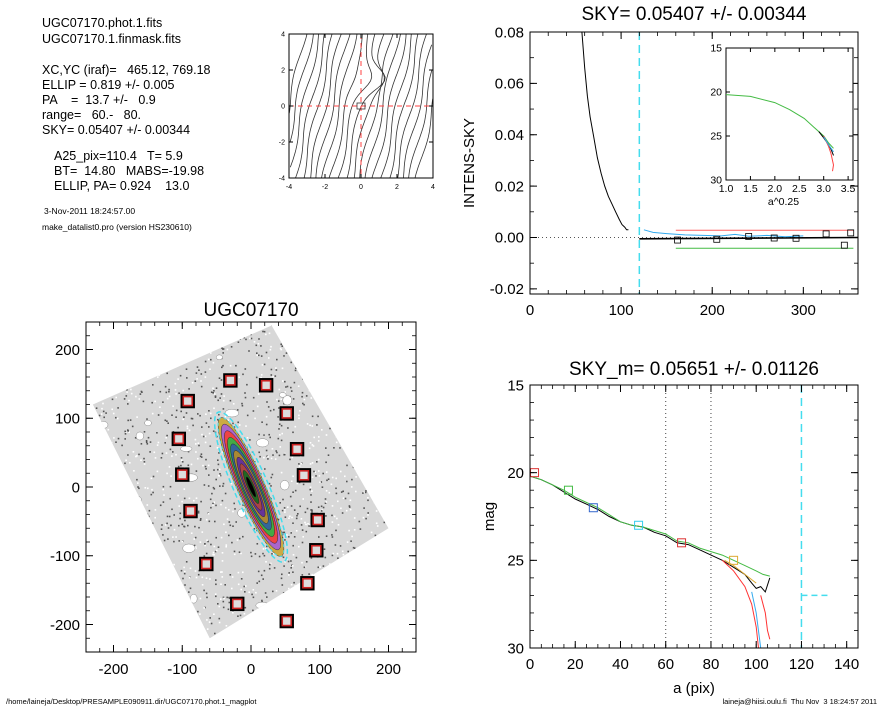  What do you see at coordinates (361, 187) in the screenshot?
I see `contour-x-tick-label: 0` at bounding box center [361, 187].